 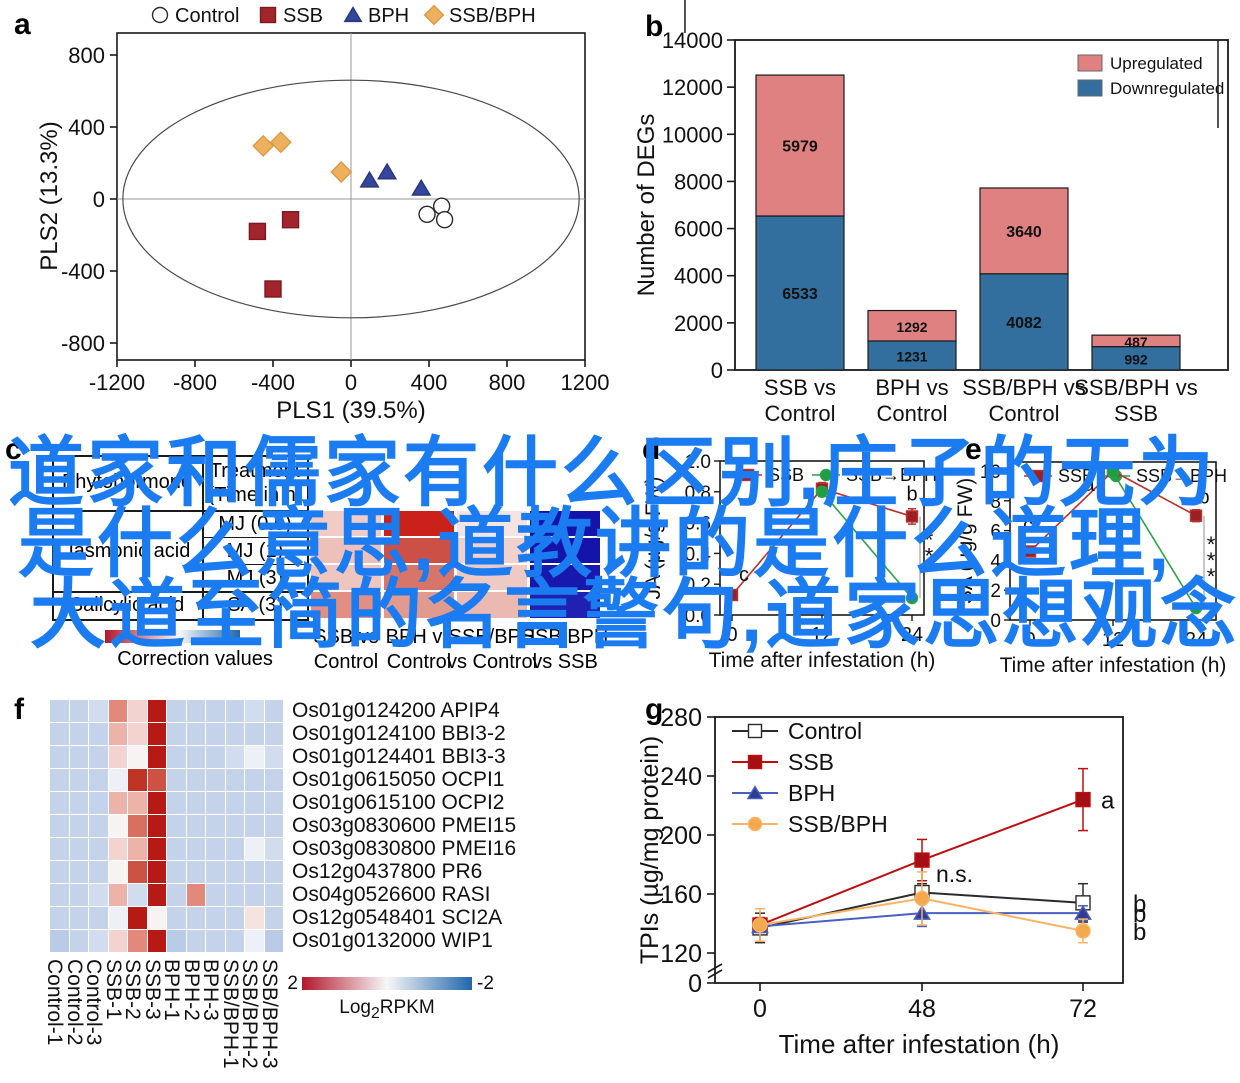 What do you see at coordinates (1139, 914) in the screenshot?
I see `end-letter-label: b` at bounding box center [1139, 914].